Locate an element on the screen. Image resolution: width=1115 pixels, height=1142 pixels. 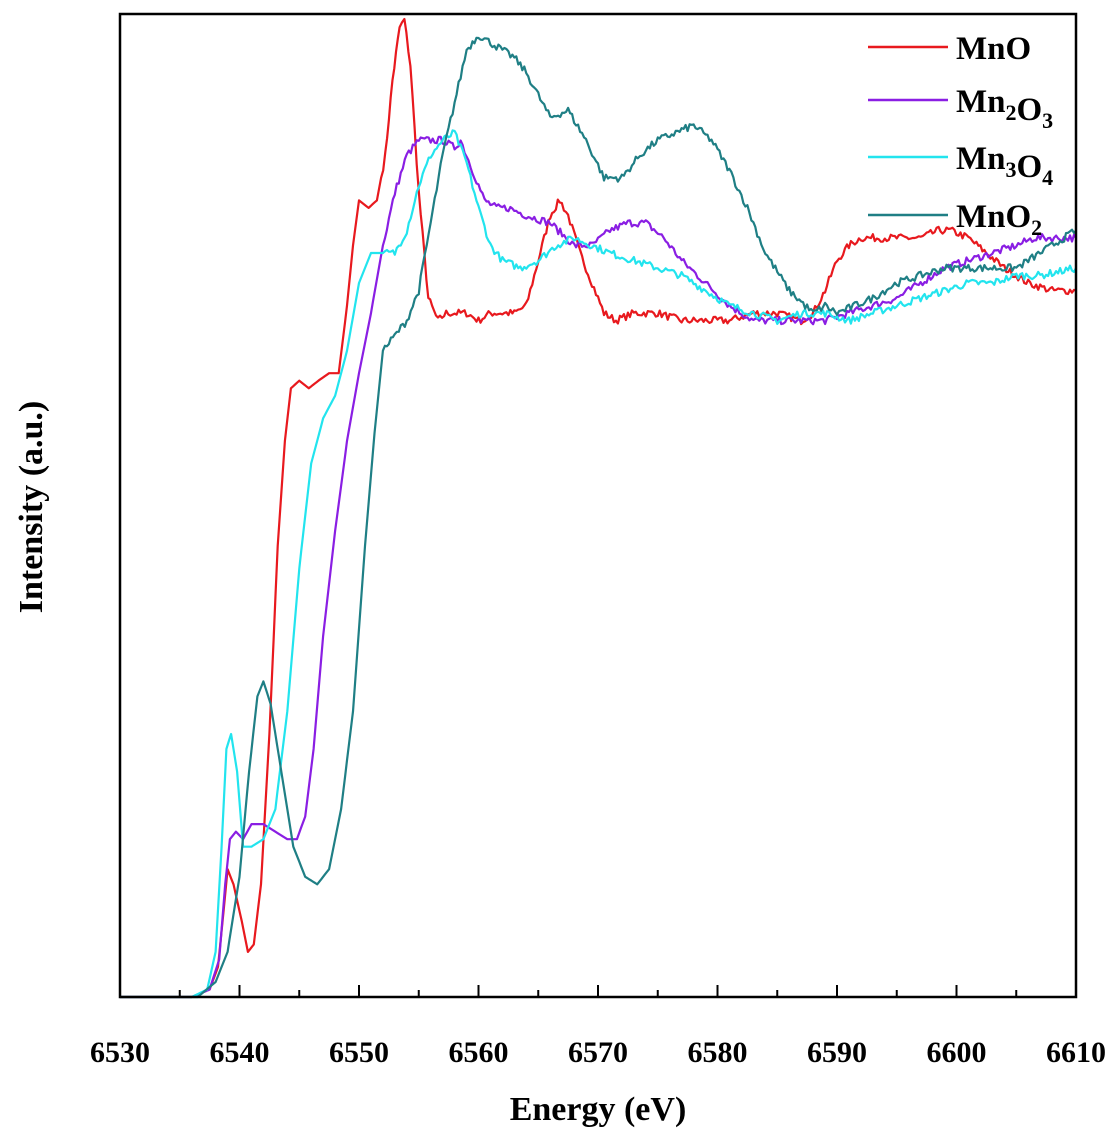
x-tick-label: 6610 is located at coordinates (1076, 1052).